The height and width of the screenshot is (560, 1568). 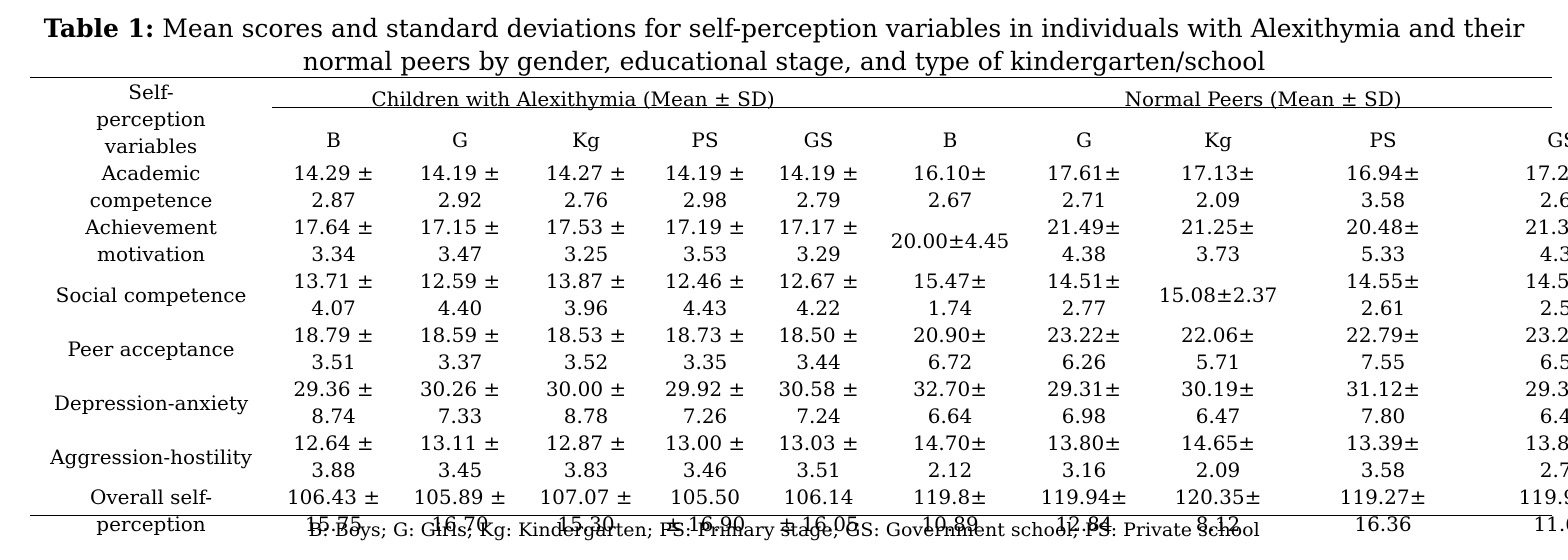 I want to click on table-cell: 119.94± 11.62, so click(x=1543, y=510).